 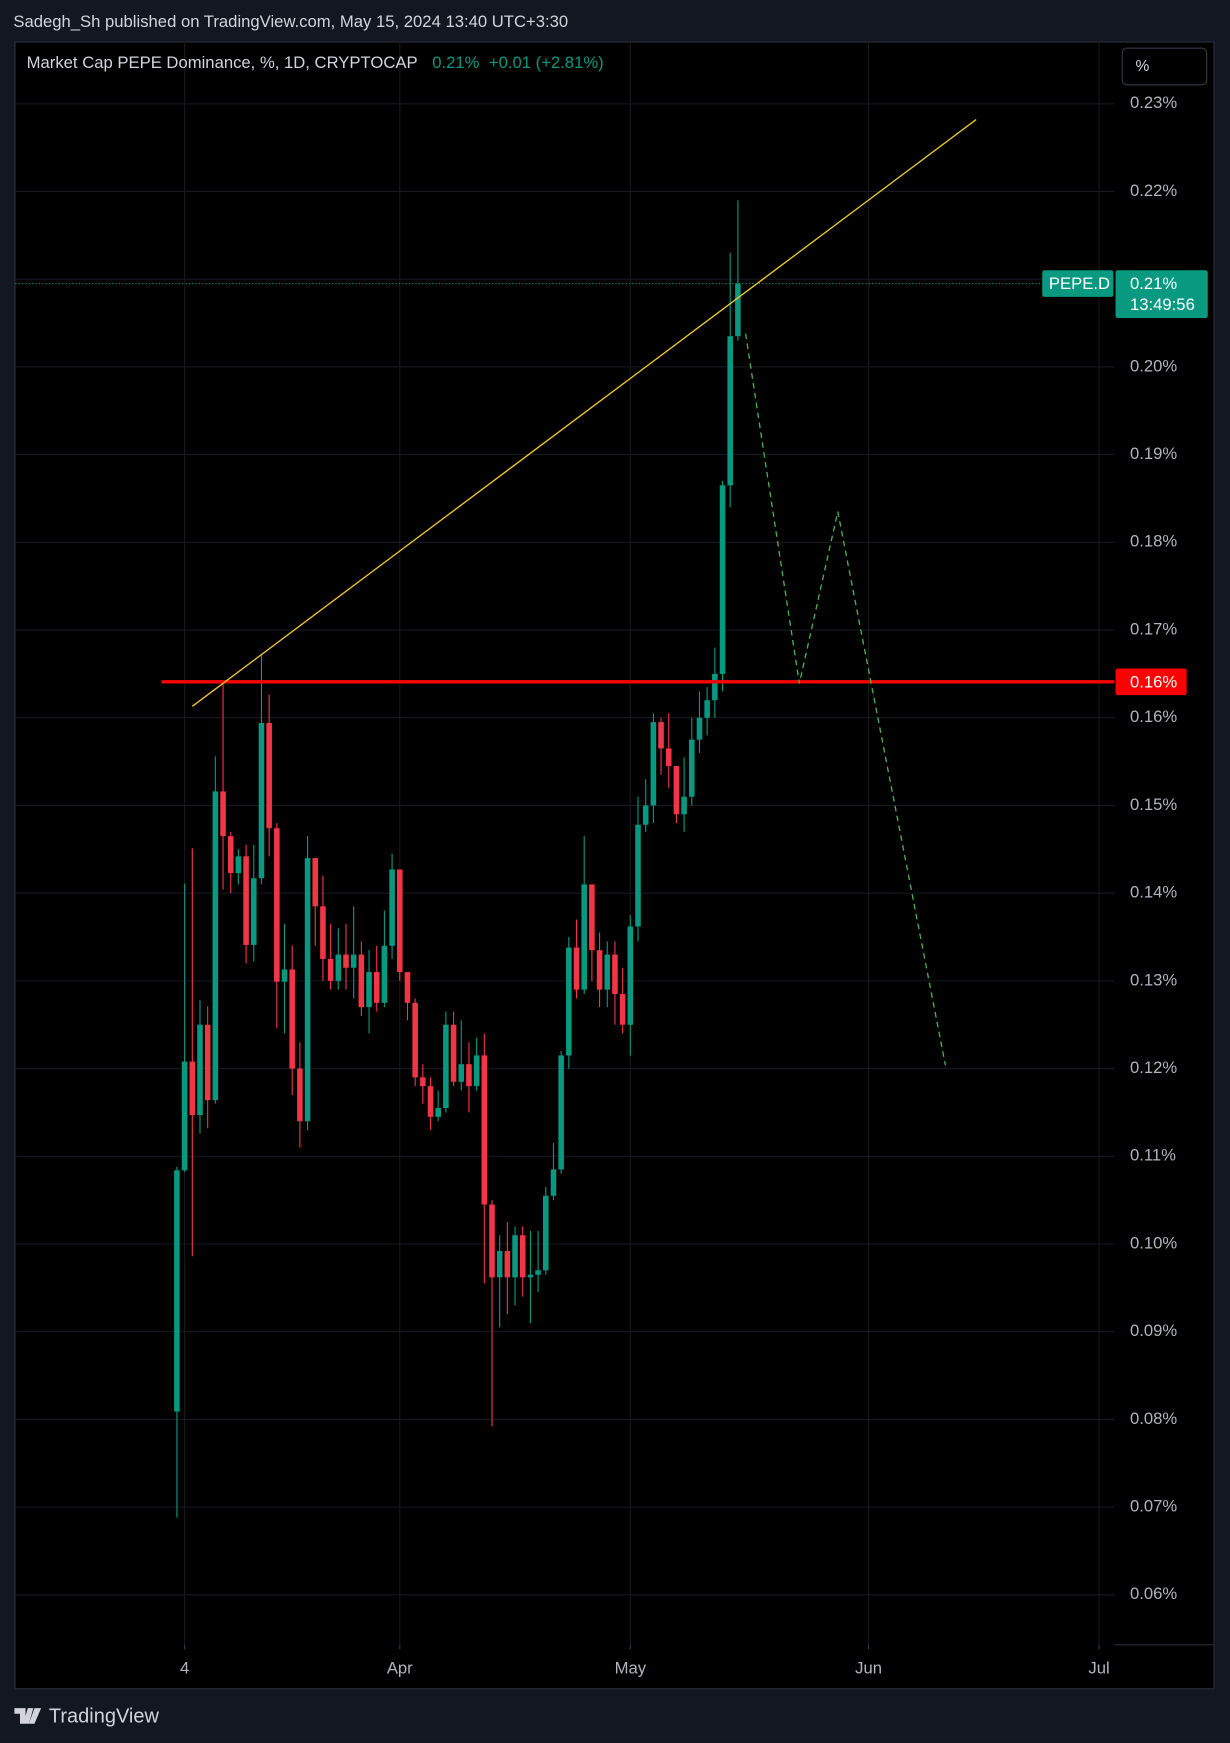 I want to click on scale-button, so click(x=1164, y=66).